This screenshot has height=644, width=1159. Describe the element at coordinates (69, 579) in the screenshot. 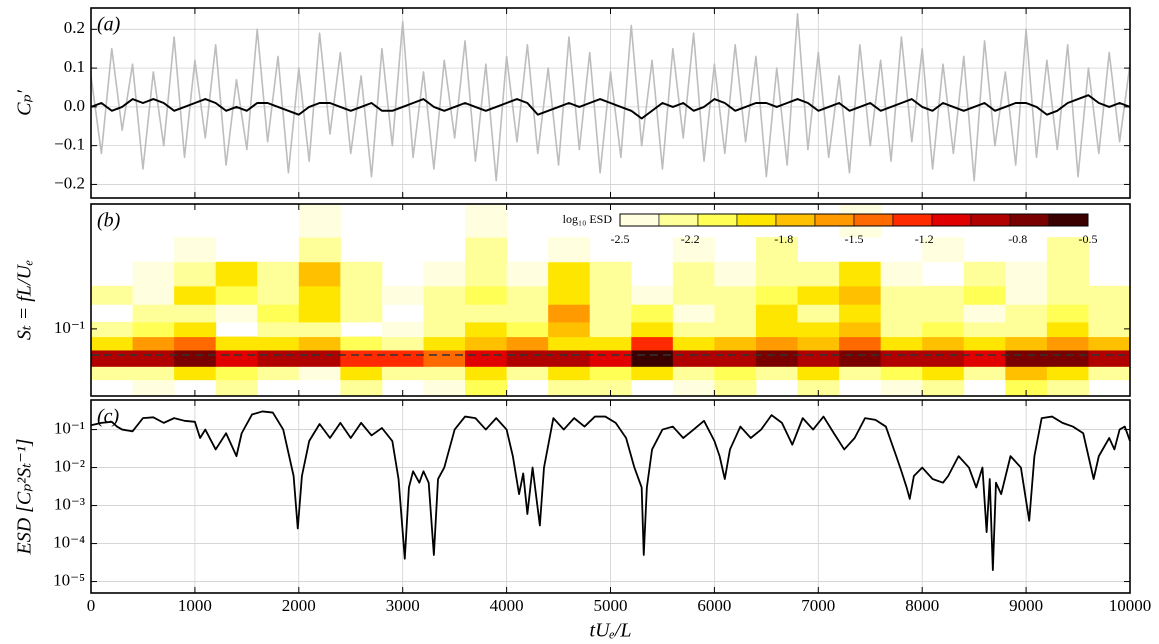

I see `y-tick-label: 10⁻⁵` at that location.